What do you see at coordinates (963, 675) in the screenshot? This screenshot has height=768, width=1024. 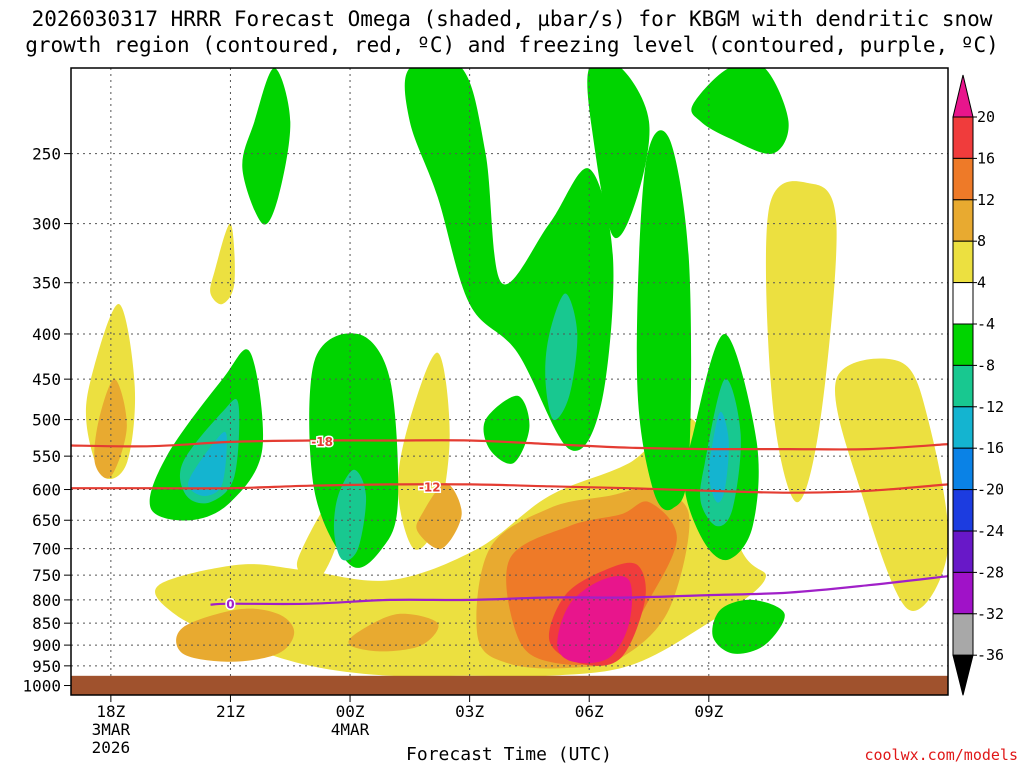 I see `colorbar-arrow-bottom` at bounding box center [963, 675].